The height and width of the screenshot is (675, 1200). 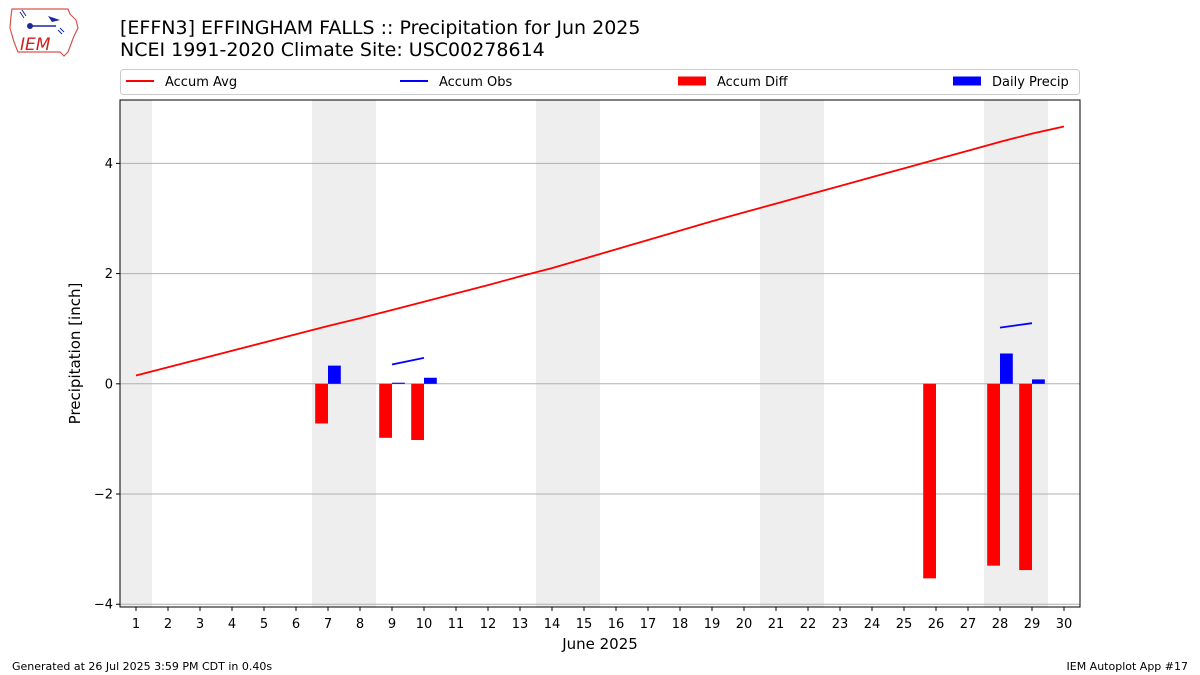 I want to click on legend-label: Accum Diff, so click(x=753, y=82).